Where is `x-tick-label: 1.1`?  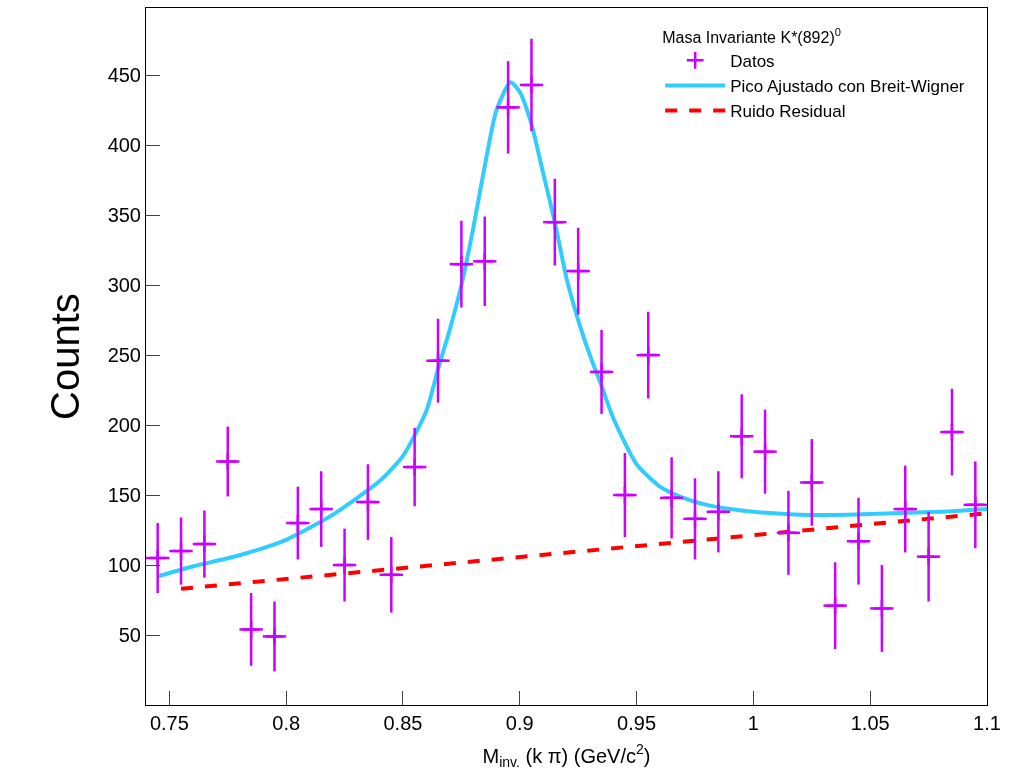
x-tick-label: 1.1 is located at coordinates (987, 723).